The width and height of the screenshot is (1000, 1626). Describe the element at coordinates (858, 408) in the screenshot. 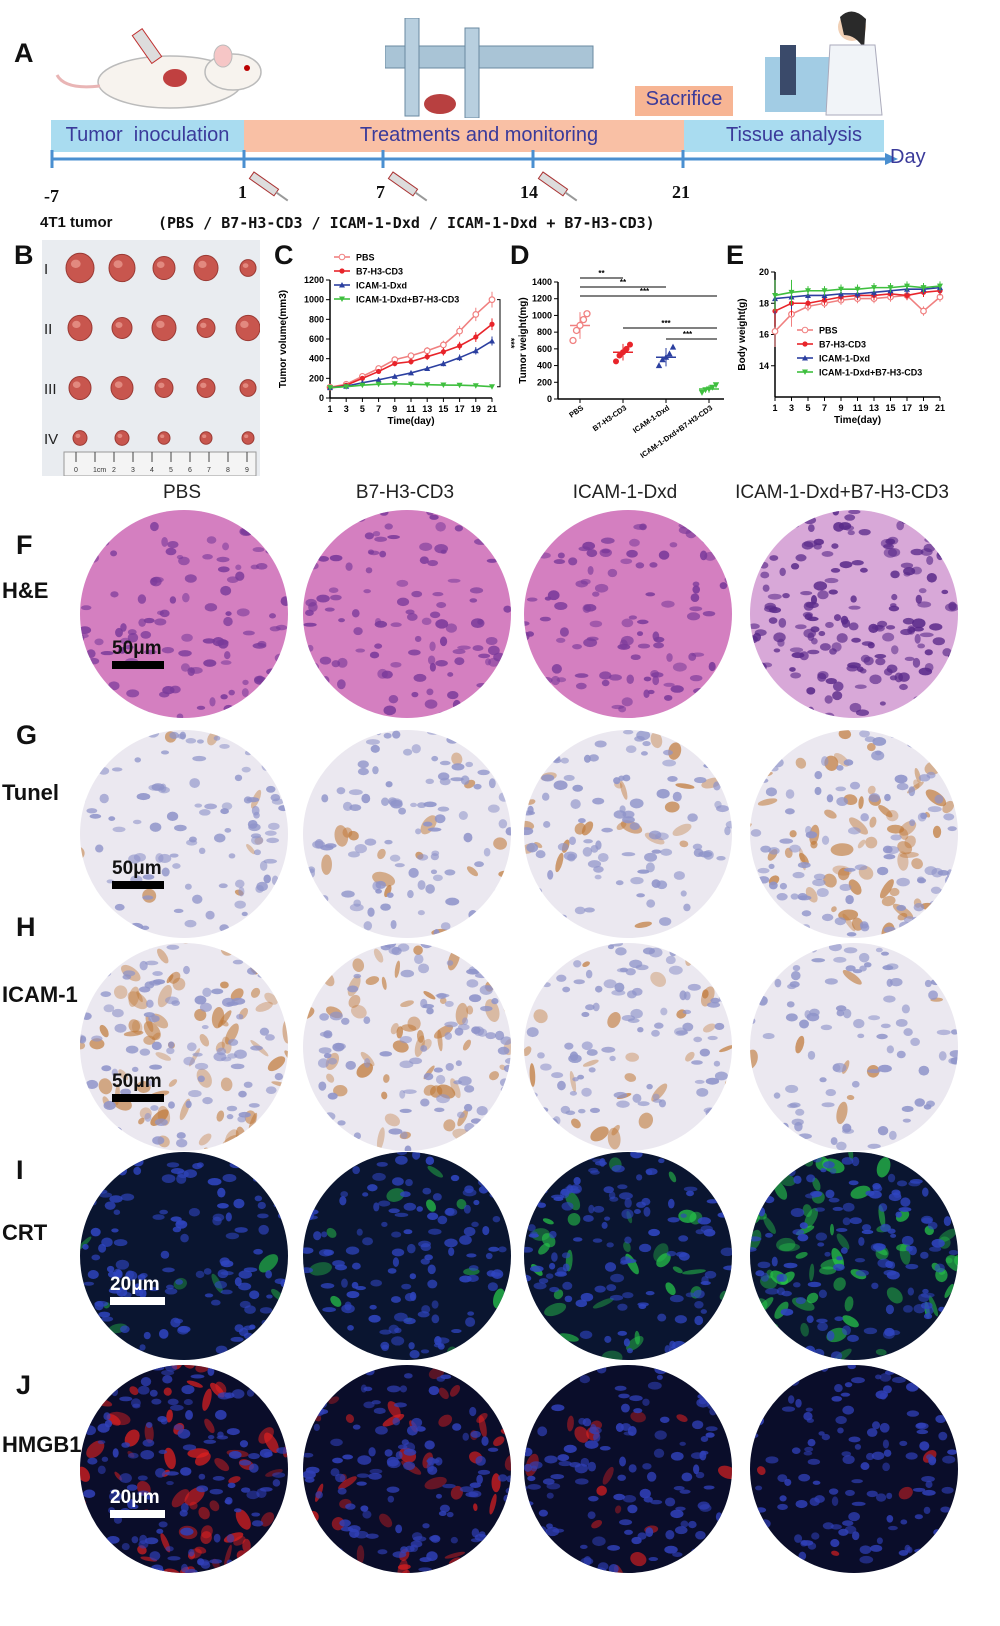

I see `x-tick-label: 11` at that location.